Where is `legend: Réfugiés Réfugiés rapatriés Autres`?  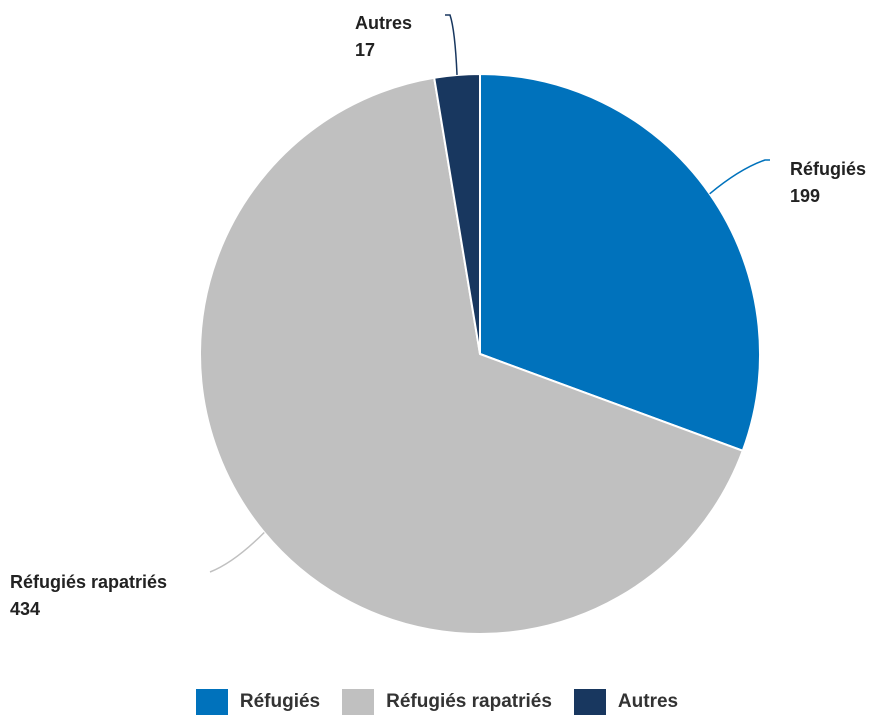
legend: Réfugiés Réfugiés rapatriés Autres is located at coordinates (437, 702).